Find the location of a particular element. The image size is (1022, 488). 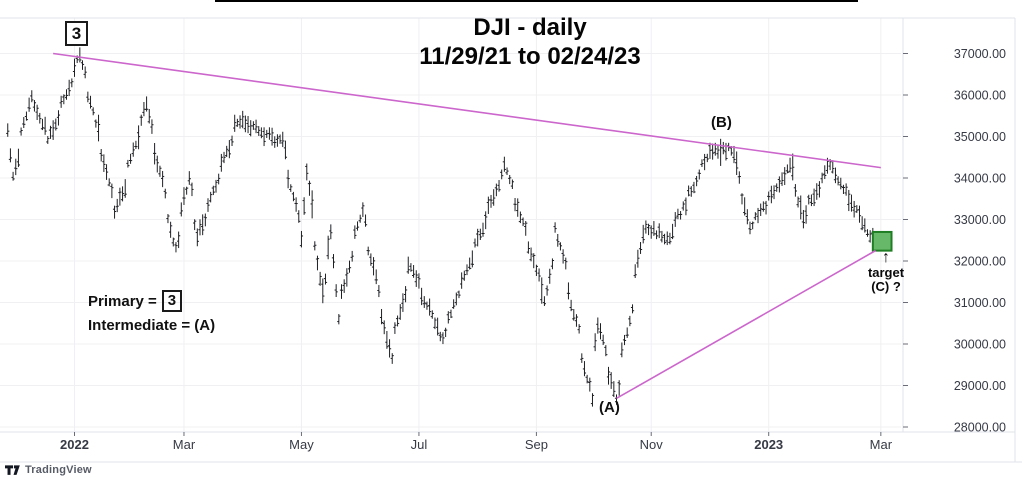

chart-title-line2: 11/29/21 to 02/24/23 is located at coordinates (530, 56).